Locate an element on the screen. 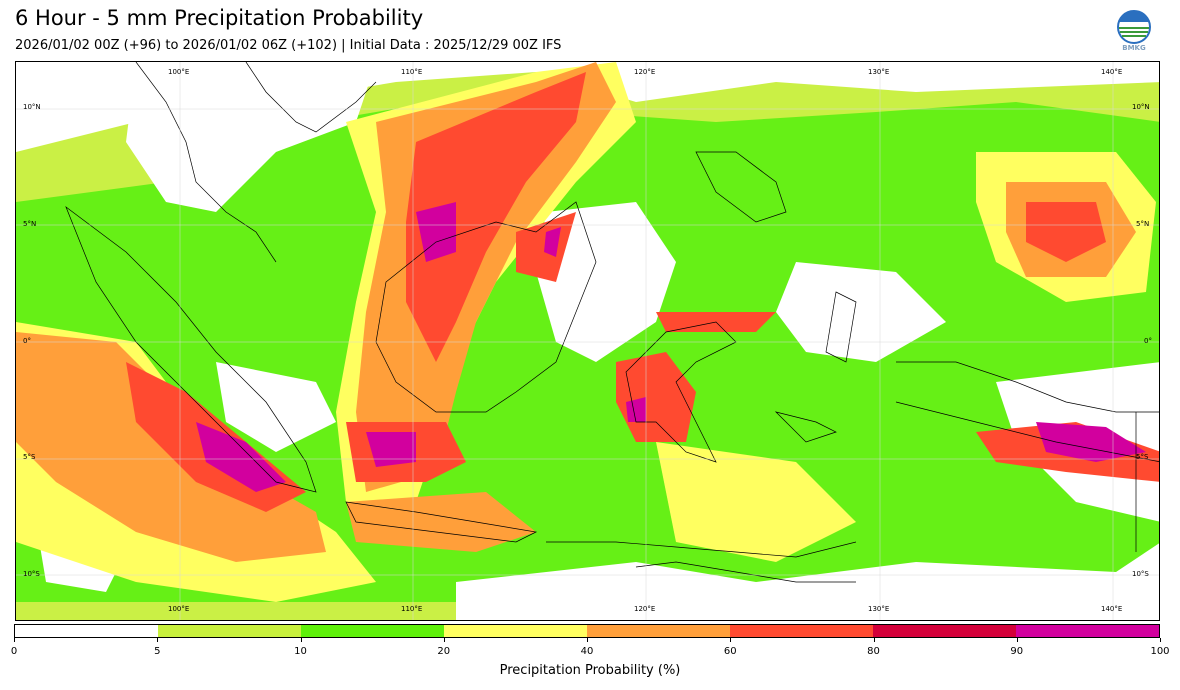 This screenshot has height=690, width=1180. colorbar is located at coordinates (587, 631).